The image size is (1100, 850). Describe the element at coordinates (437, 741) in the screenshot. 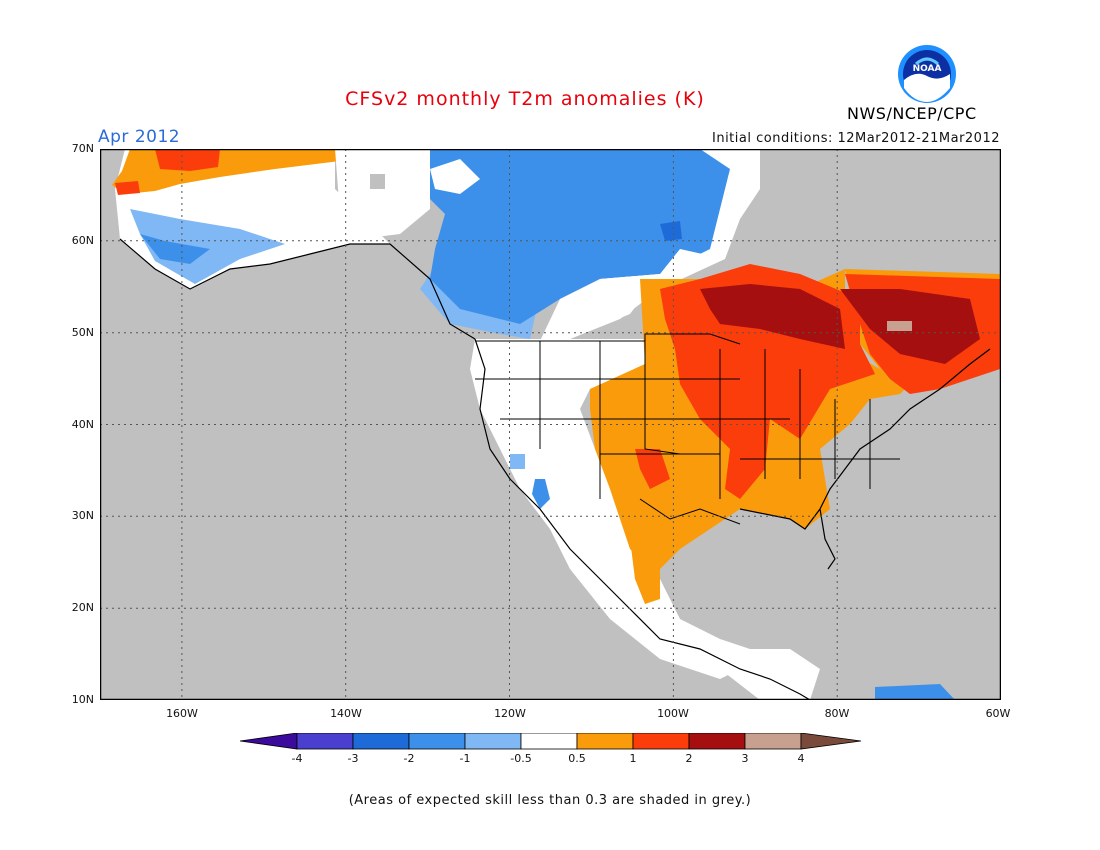

I see `colorbar-cell-neg2-neg1` at that location.